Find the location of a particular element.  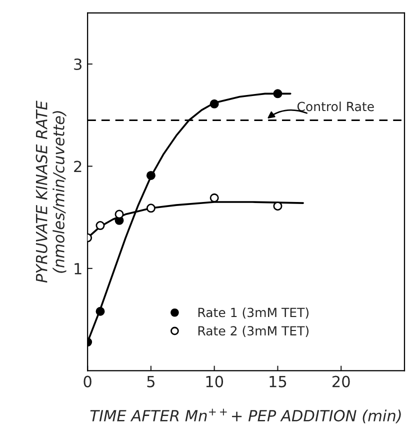

legend-label: Control Rate is located at coordinates (335, 107).